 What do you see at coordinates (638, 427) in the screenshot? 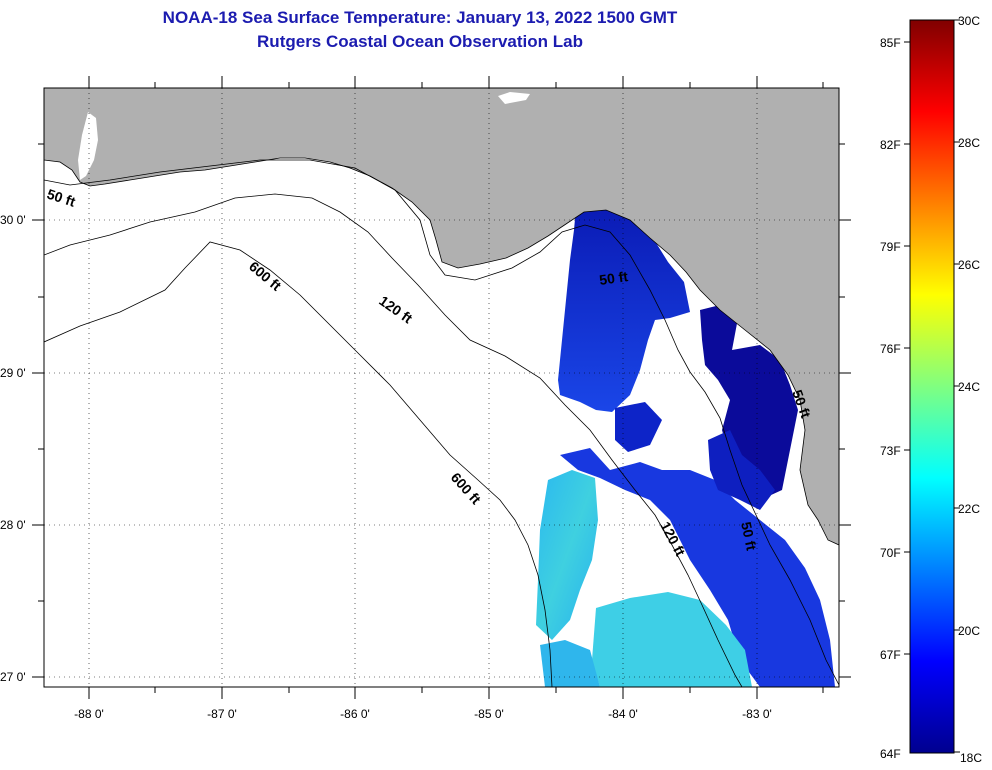
I see `sst-patch-tampa-bay` at bounding box center [638, 427].